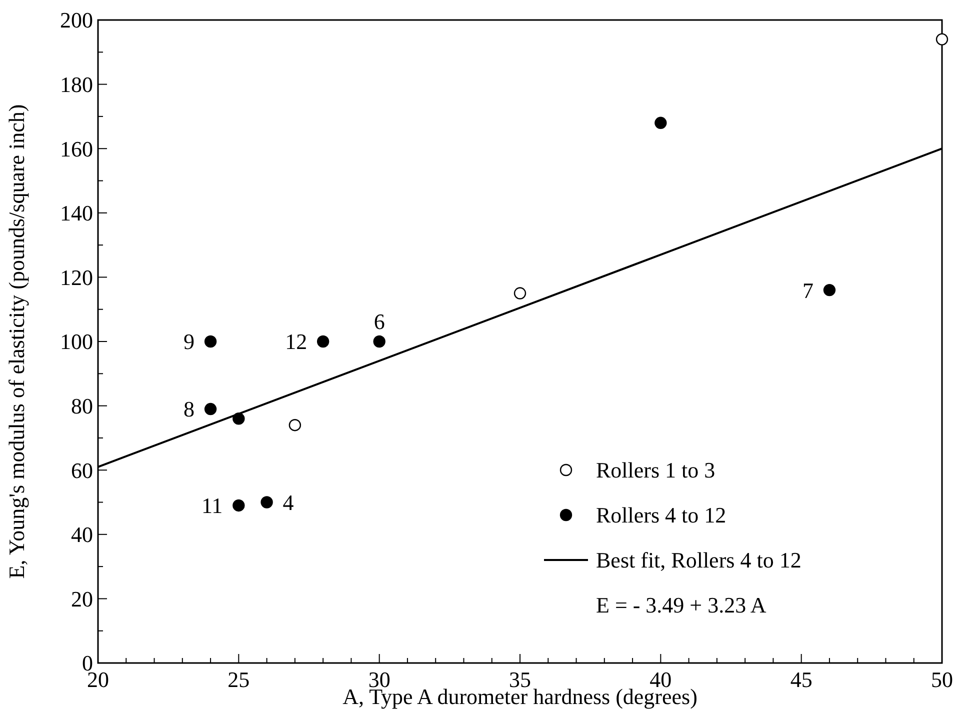  Describe the element at coordinates (76, 149) in the screenshot. I see `y-tick-label: 160` at that location.